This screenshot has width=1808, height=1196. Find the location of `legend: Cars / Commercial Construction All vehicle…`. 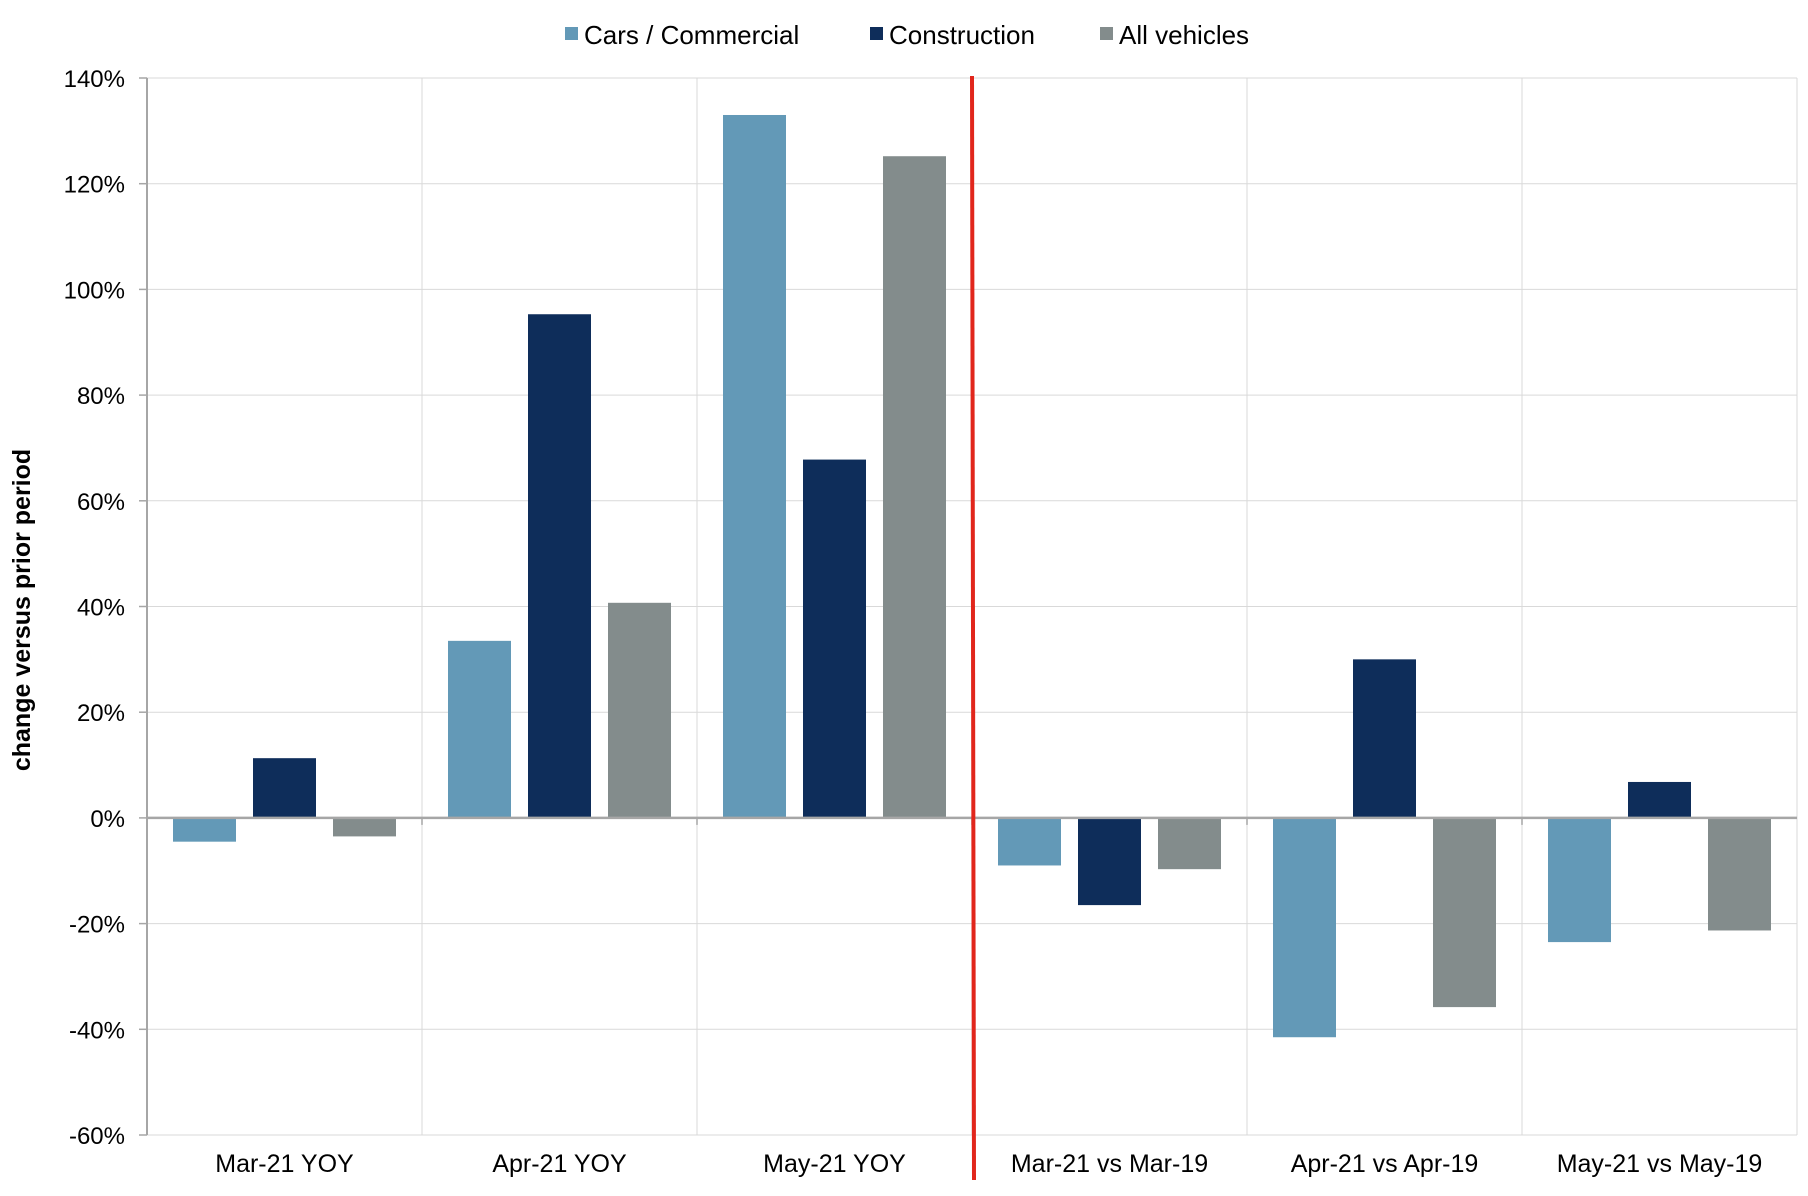

legend: Cars / Commercial Construction All vehicle… is located at coordinates (907, 35).